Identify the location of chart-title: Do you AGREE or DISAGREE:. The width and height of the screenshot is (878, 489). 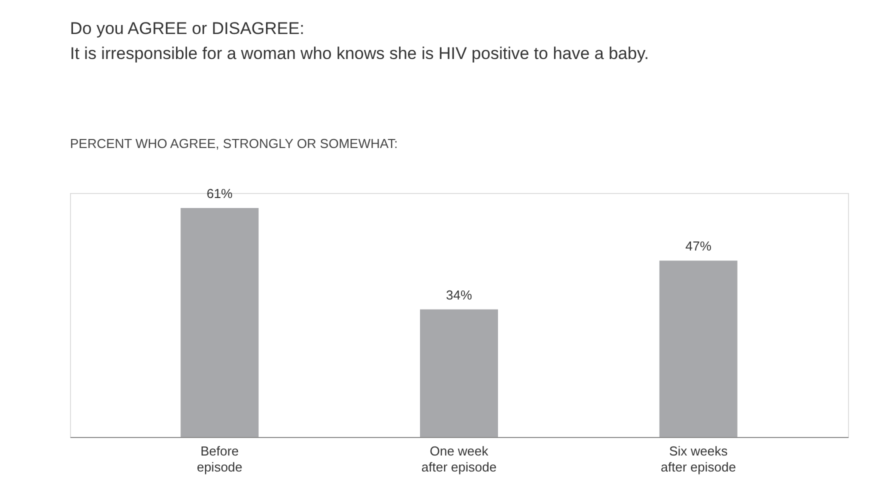
(187, 28).